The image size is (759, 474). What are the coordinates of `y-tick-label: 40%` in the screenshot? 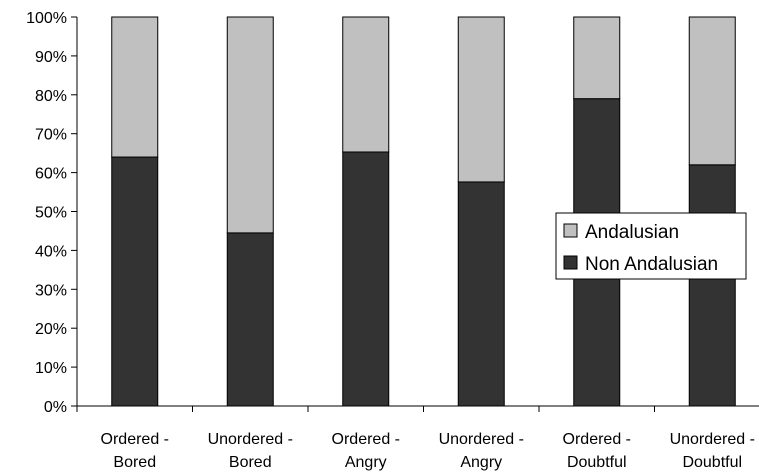 It's located at (51, 251).